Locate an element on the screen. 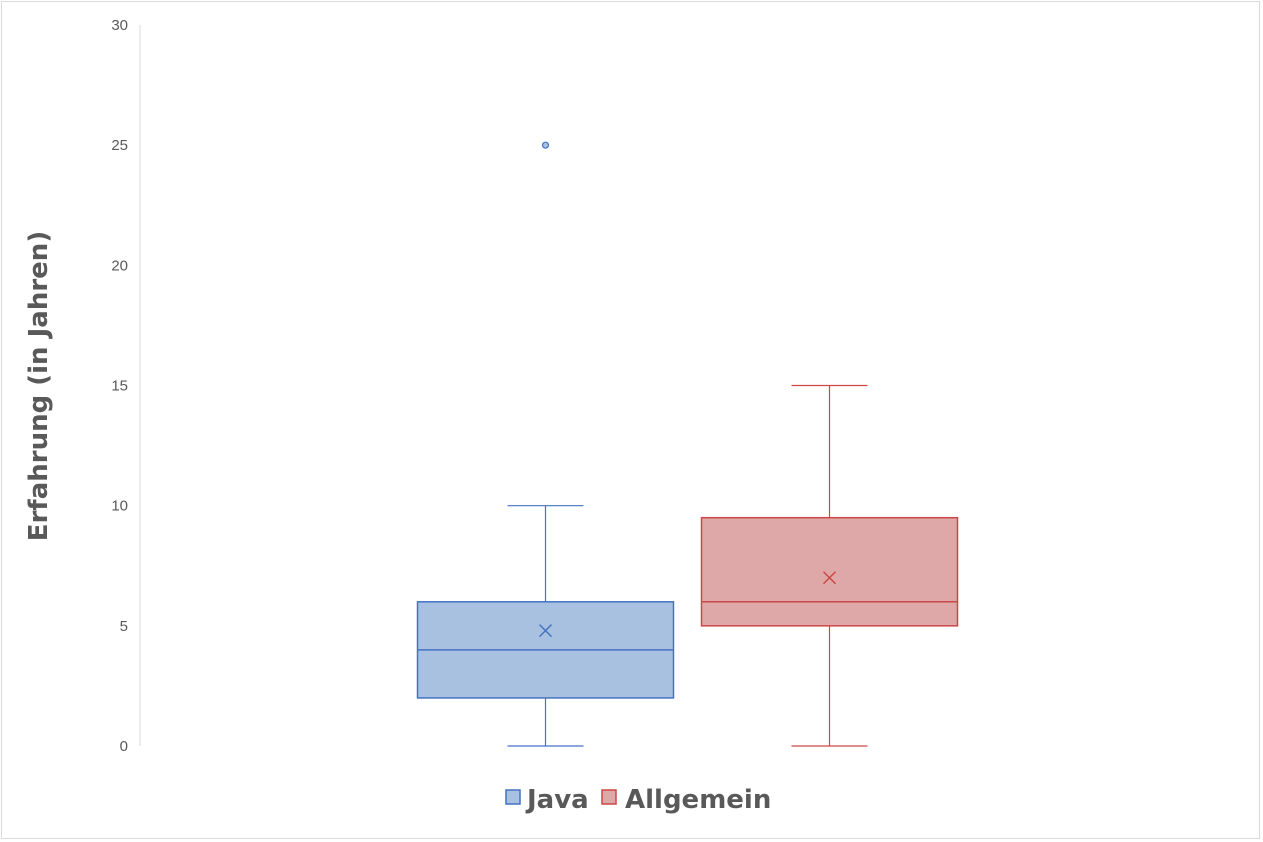 The height and width of the screenshot is (842, 1263). legend-label: Allgemein is located at coordinates (698, 800).